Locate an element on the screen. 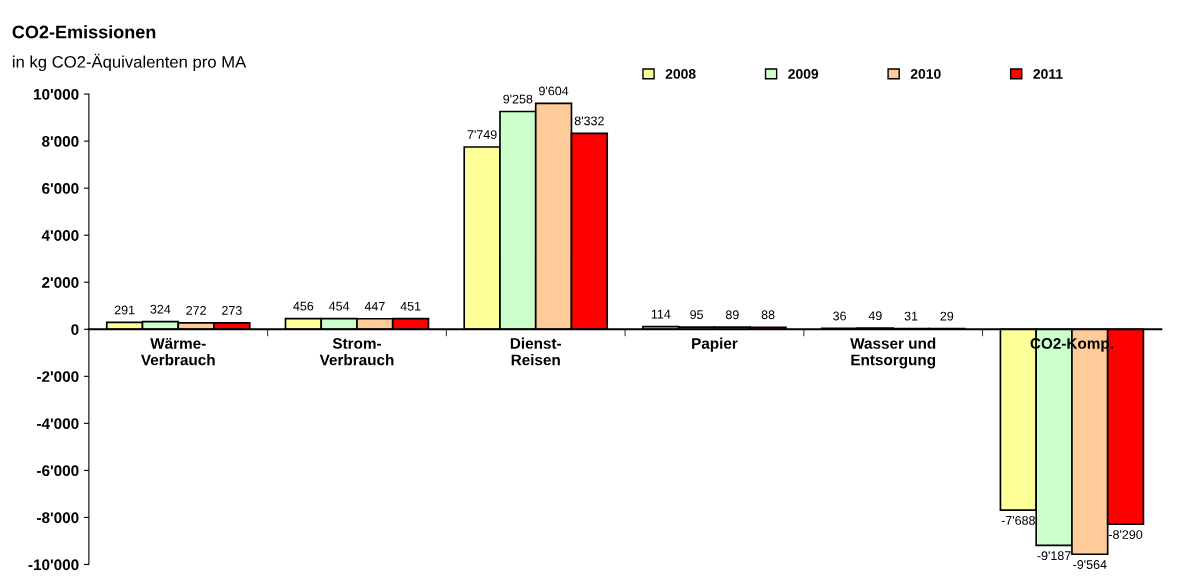  x-tick-label: Papier is located at coordinates (715, 344).